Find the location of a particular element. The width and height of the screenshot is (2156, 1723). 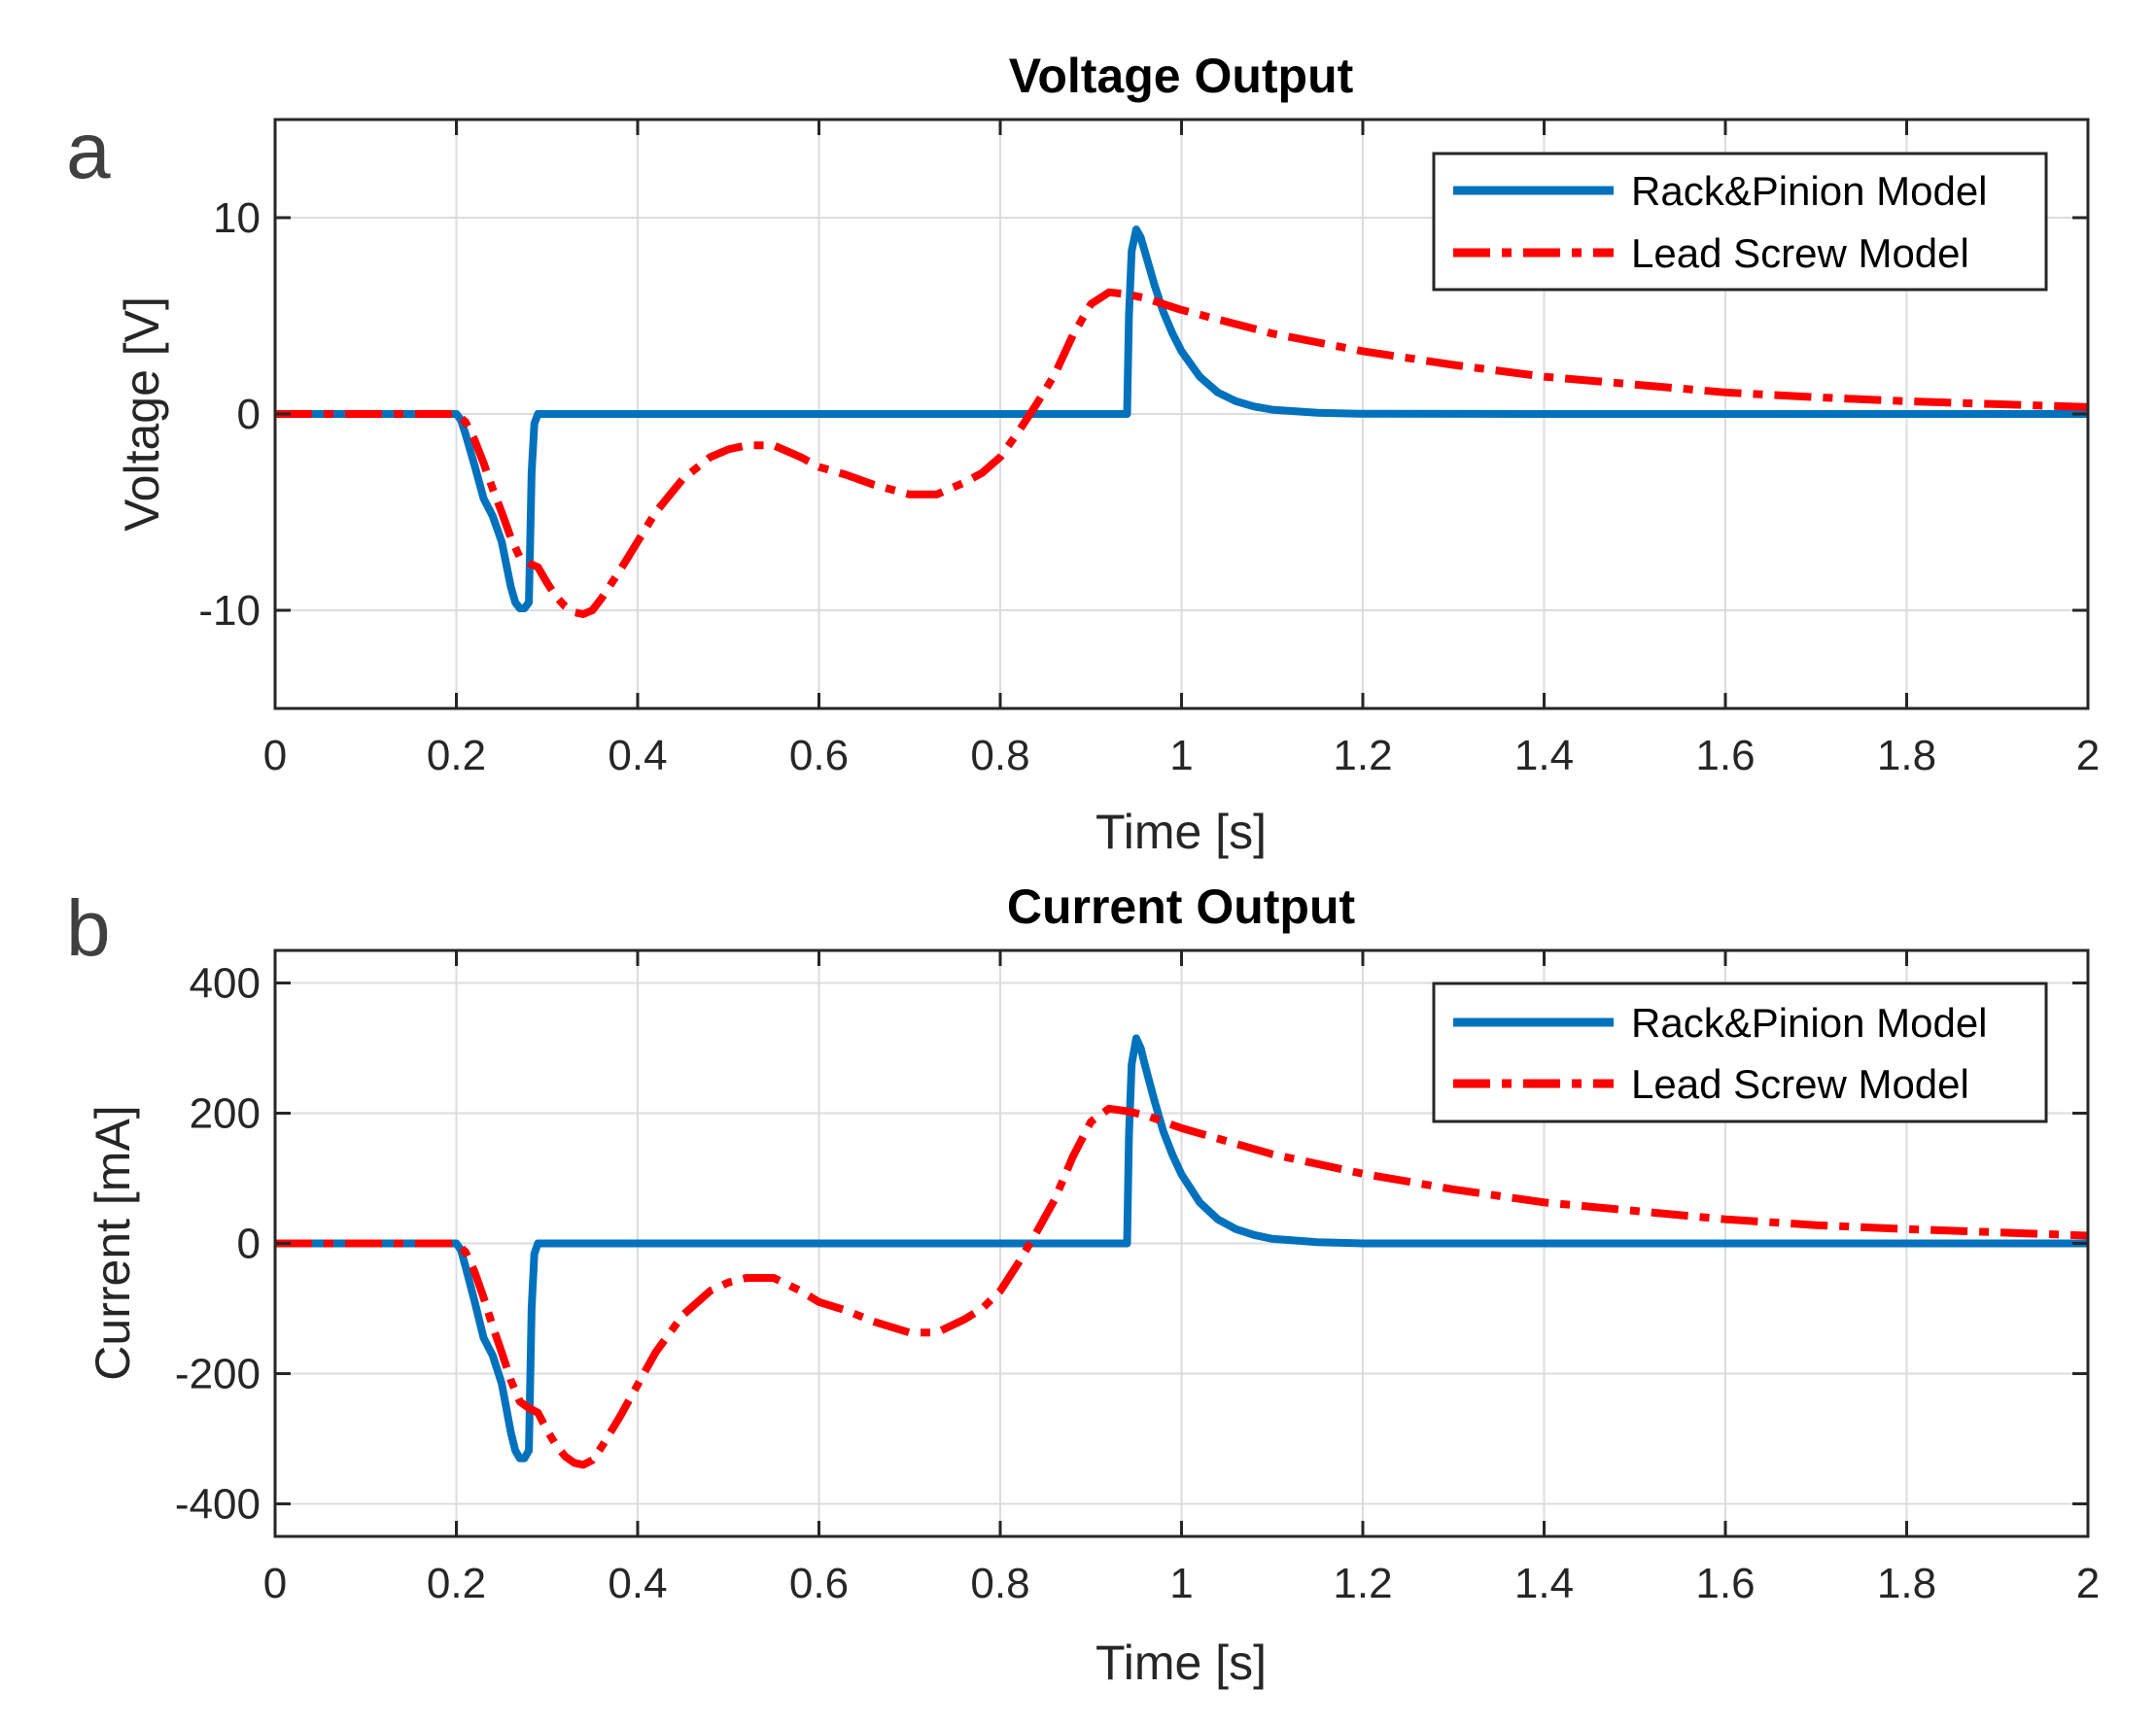

legend-box-voltage is located at coordinates (1740, 222).